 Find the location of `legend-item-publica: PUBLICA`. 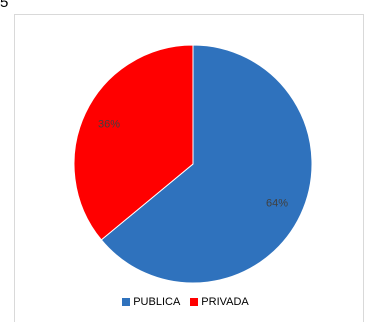

legend-item-publica: PUBLICA is located at coordinates (151, 302).